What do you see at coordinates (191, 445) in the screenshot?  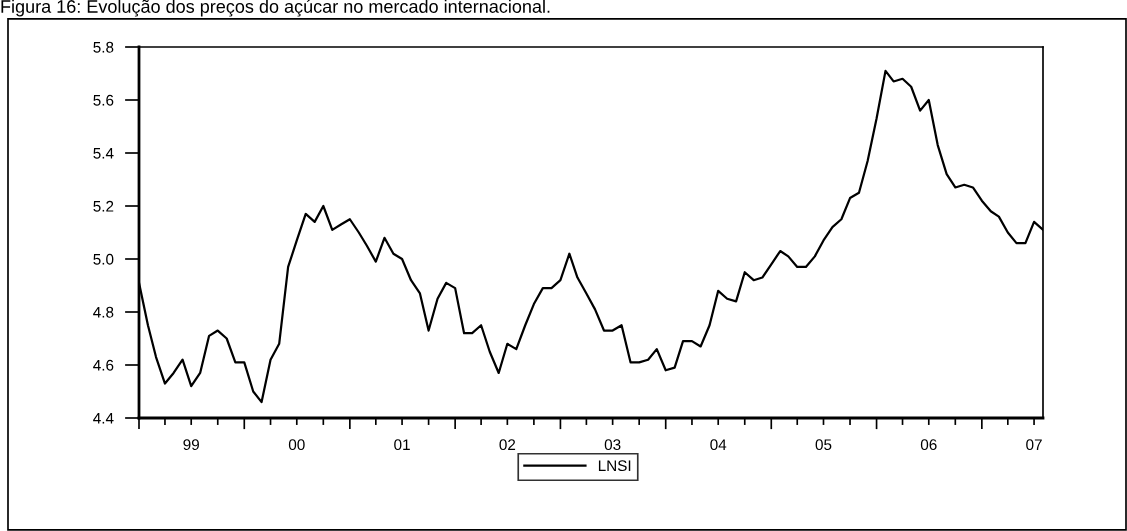 I see `x-tick-label: 99` at bounding box center [191, 445].